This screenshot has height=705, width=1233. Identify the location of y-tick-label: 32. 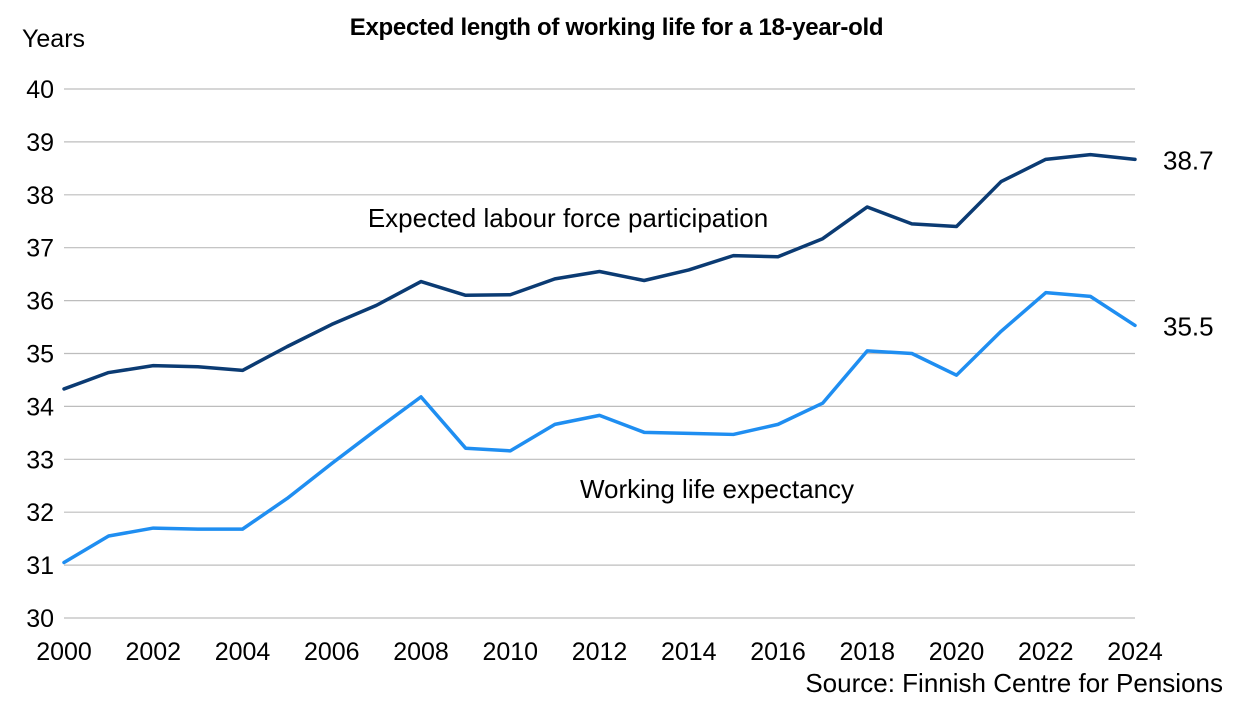
(40, 513).